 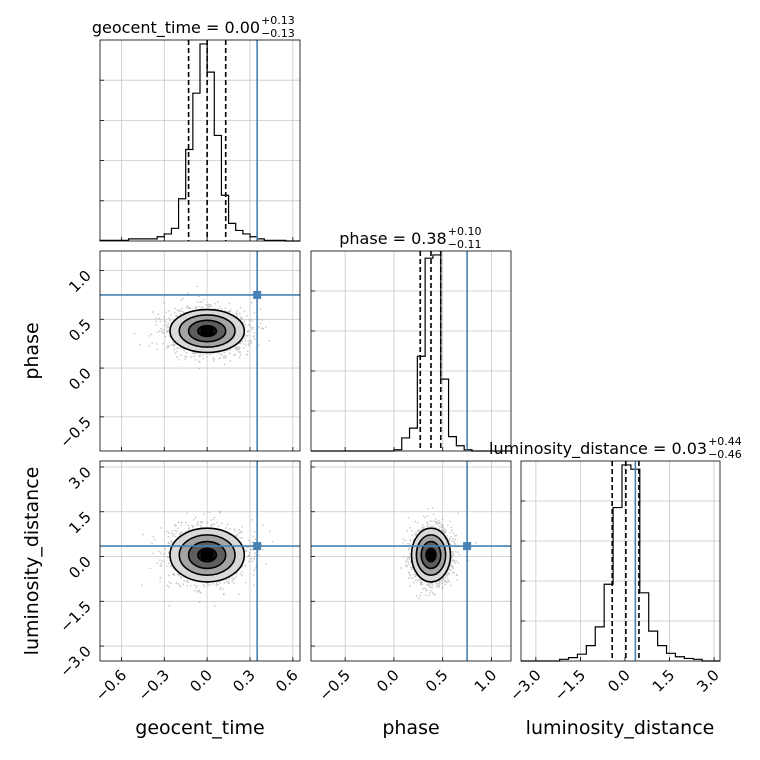 I want to click on y-tick-label: −3.0, so click(x=75, y=661).